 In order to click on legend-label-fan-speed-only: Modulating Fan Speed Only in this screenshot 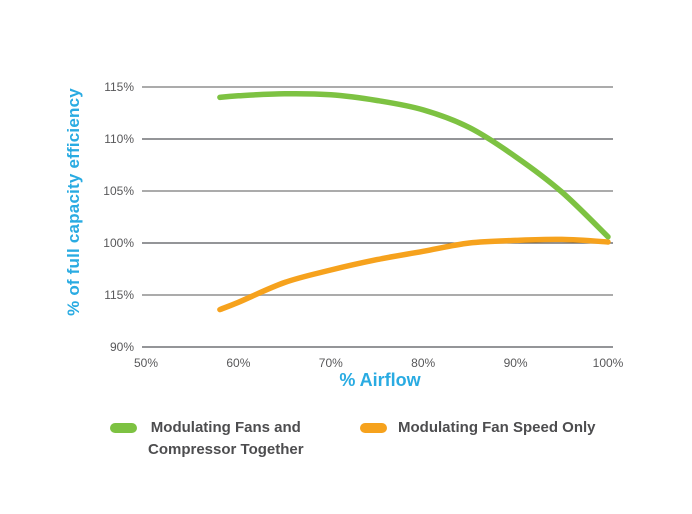, I will do `click(497, 428)`.